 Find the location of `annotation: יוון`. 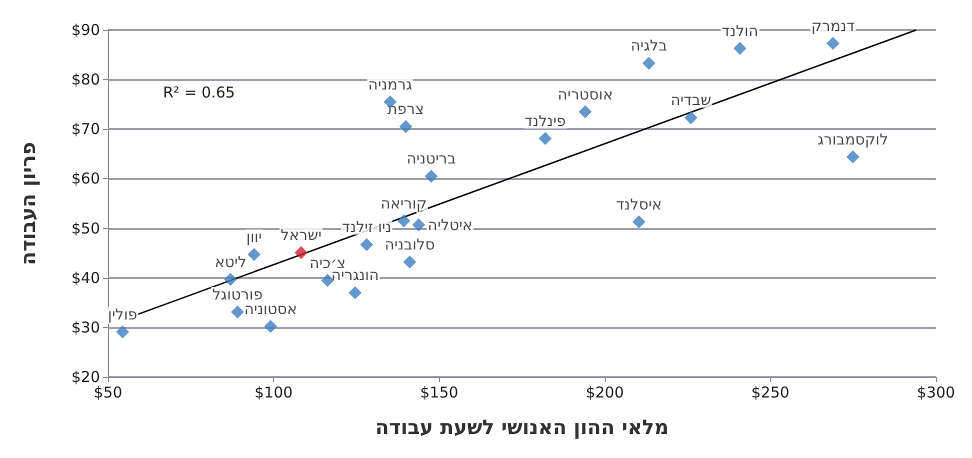

annotation: יוון is located at coordinates (254, 237).